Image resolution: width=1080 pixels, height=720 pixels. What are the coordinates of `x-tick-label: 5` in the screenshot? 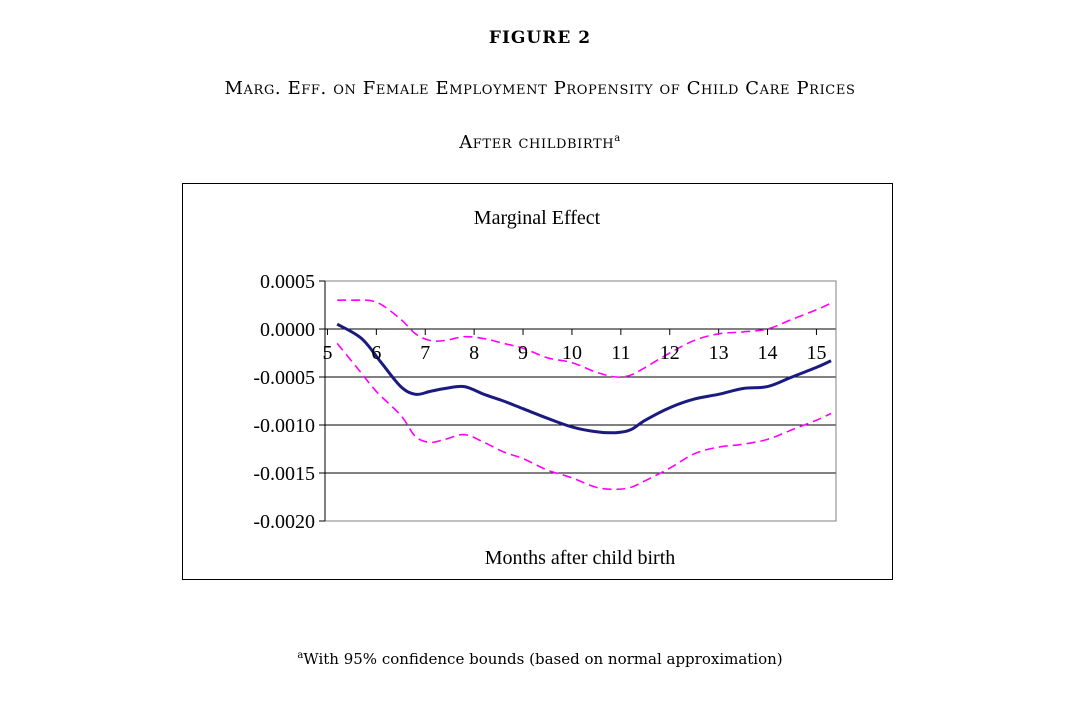 It's located at (327, 353).